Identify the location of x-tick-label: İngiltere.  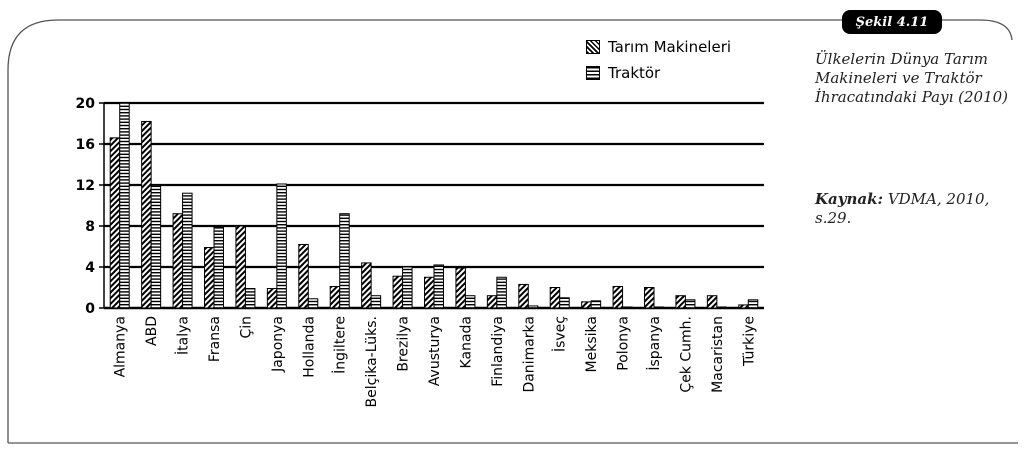
(340, 345).